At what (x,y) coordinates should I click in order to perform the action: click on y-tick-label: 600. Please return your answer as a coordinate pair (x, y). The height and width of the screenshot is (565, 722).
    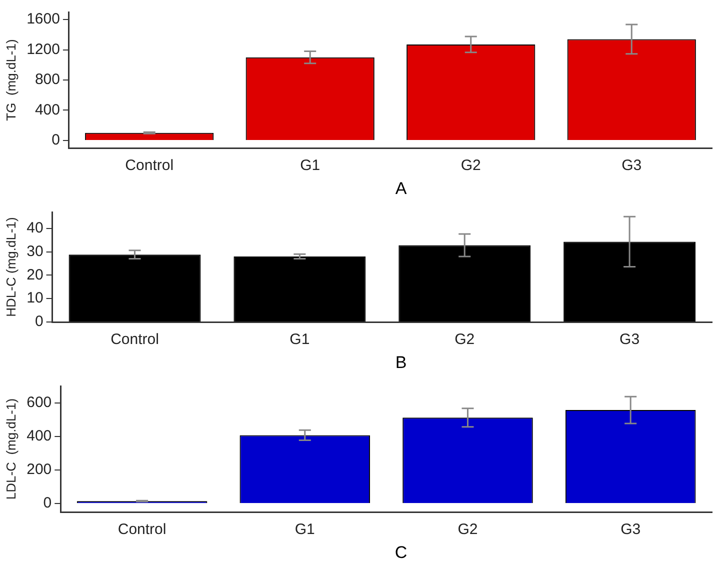
    Looking at the image, I should click on (39, 402).